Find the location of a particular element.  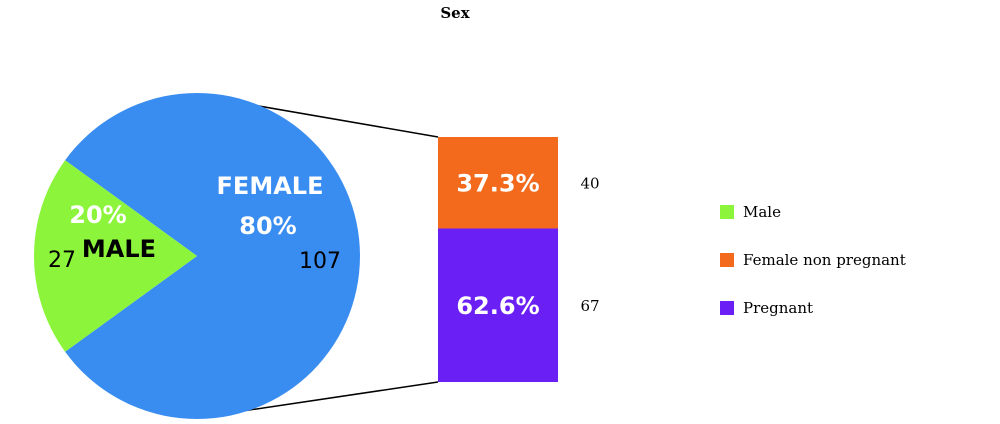

bar-segment-pregnant is located at coordinates (498, 305).